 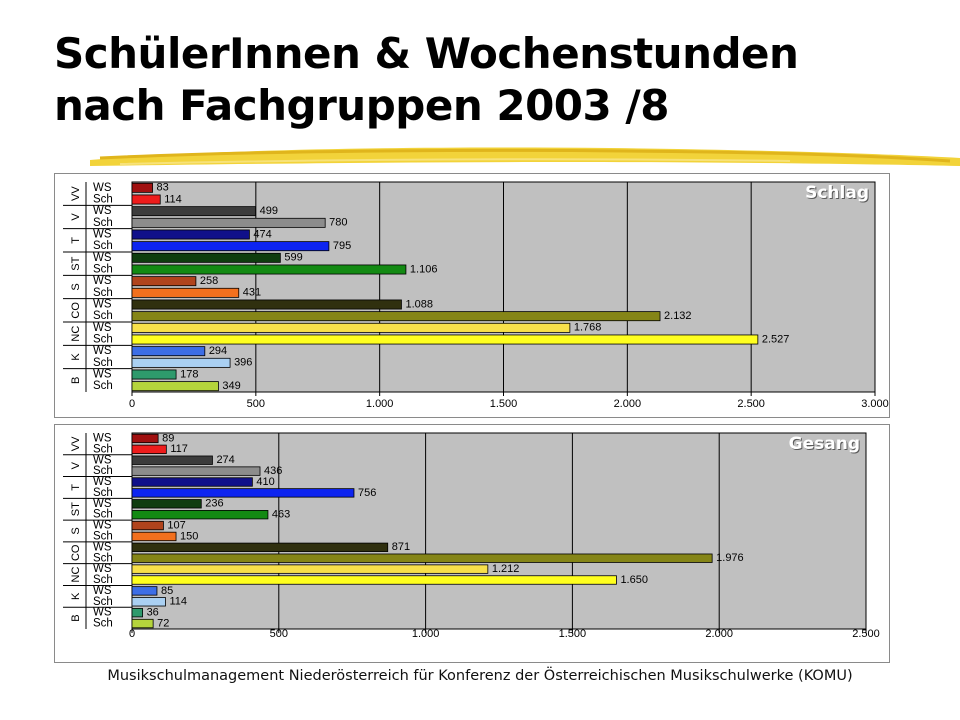 I want to click on value-label: 85, so click(x=167, y=591).